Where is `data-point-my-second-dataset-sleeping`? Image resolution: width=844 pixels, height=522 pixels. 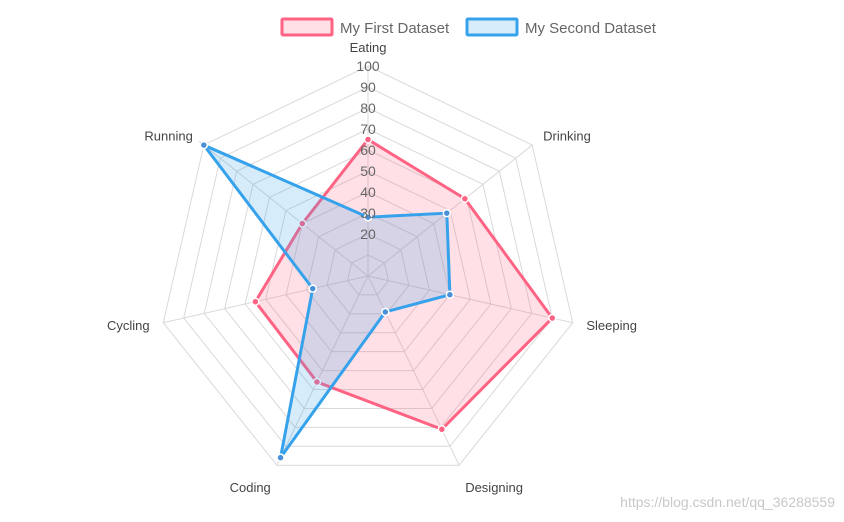
data-point-my-second-dataset-sleeping is located at coordinates (450, 294).